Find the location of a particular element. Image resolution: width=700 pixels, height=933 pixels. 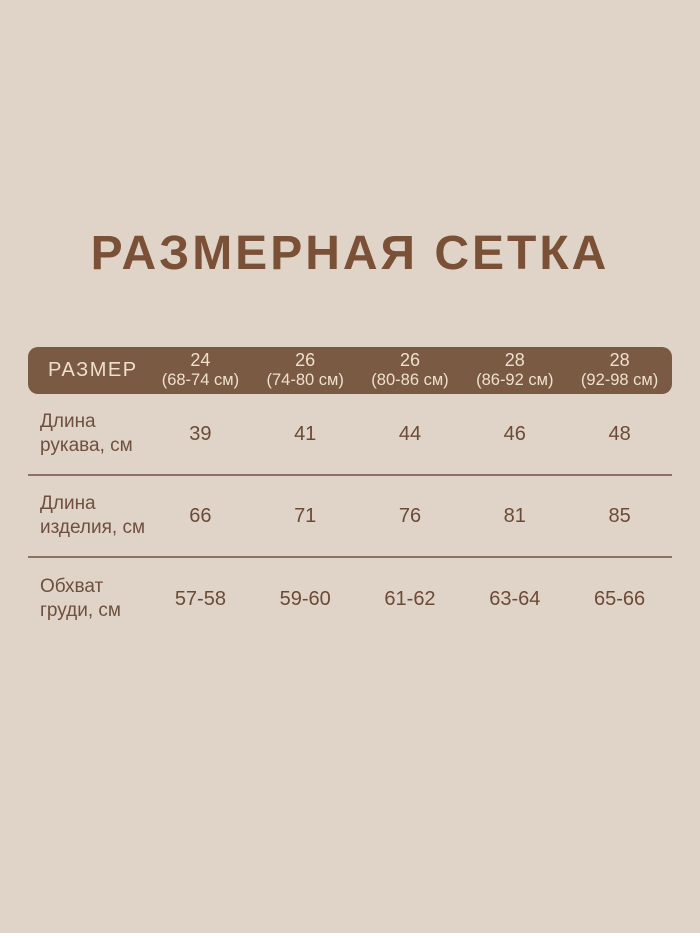

header-size-range: (68-74 см) is located at coordinates (200, 380).